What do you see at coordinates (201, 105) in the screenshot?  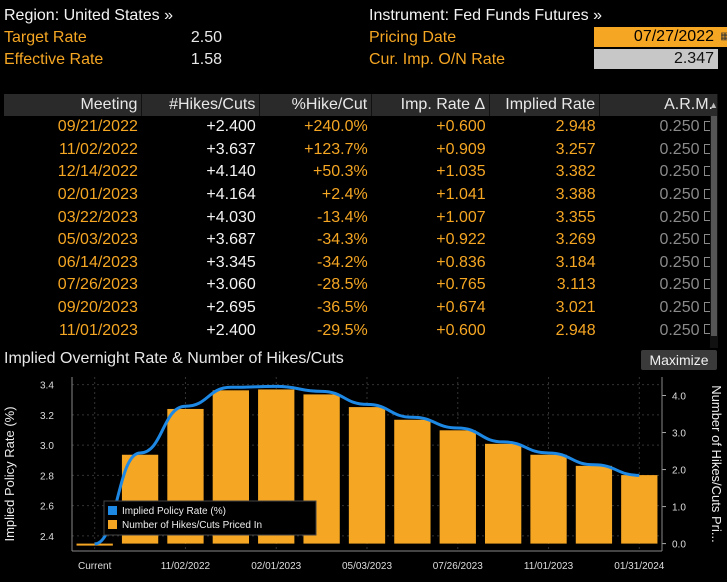 I see `column-header: #Hikes/Cuts` at bounding box center [201, 105].